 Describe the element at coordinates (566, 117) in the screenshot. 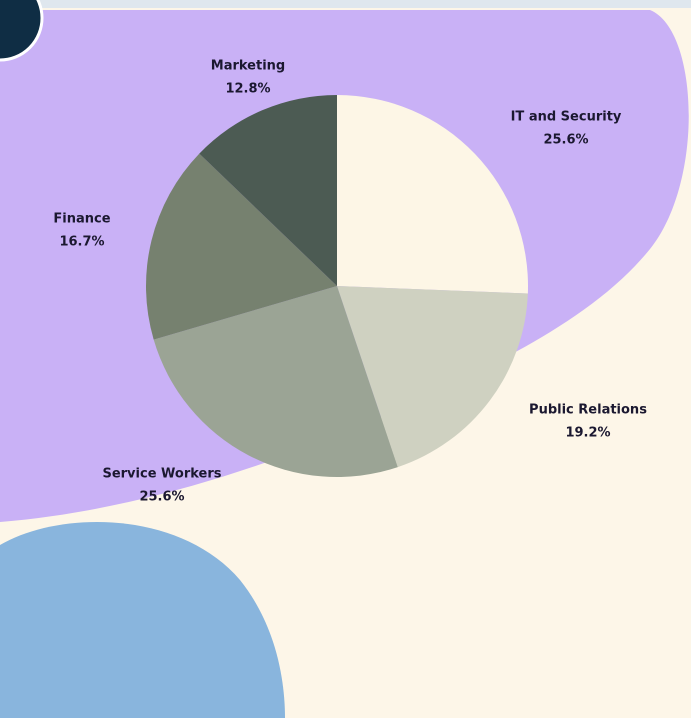

I see `slice-label: IT and Security` at that location.